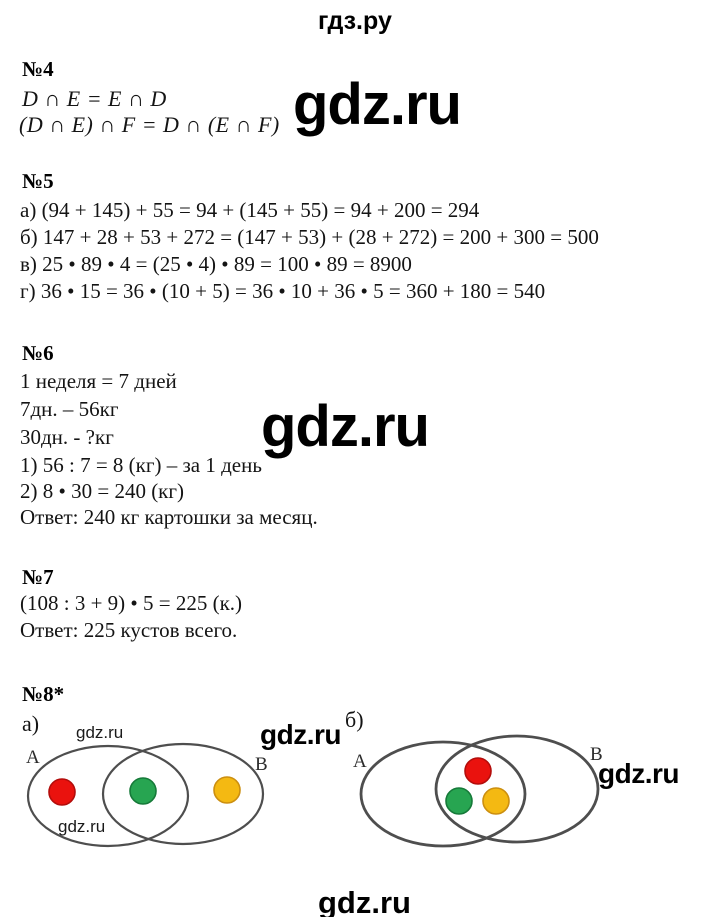 The width and height of the screenshot is (720, 917). I want to click on gdz-watermark-small-1: gdz.ru, so click(100, 732).